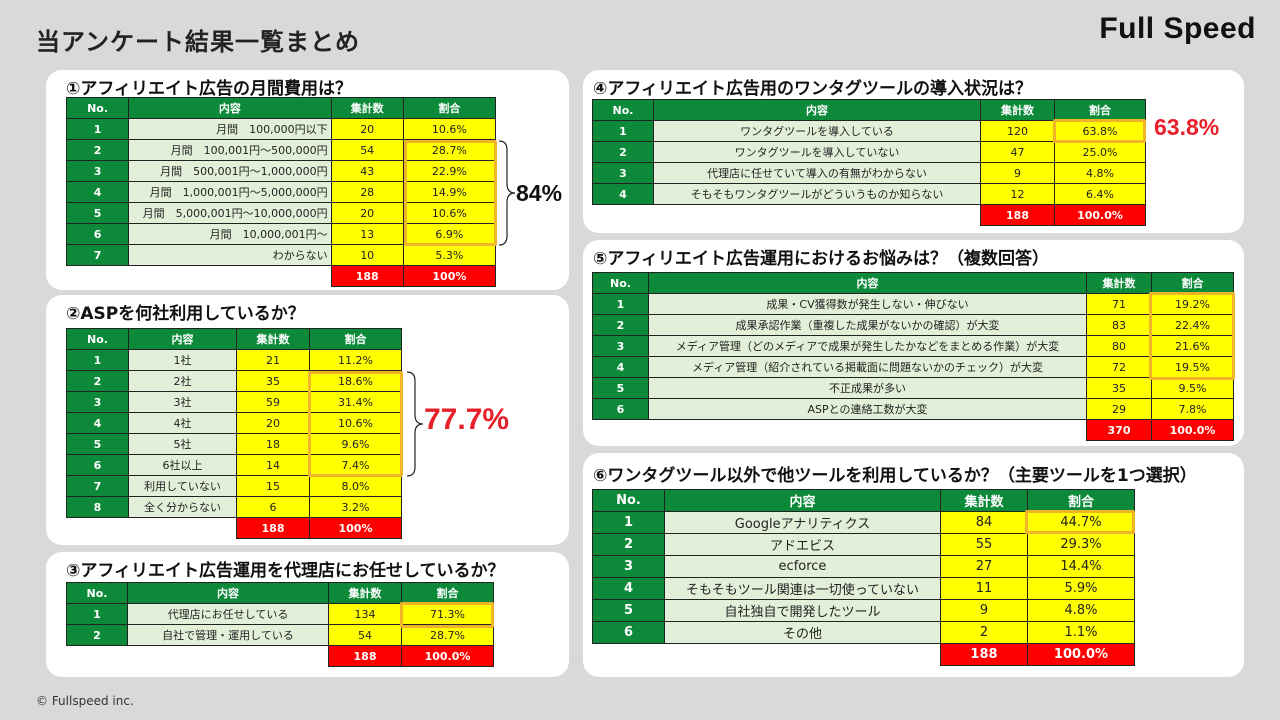  Describe the element at coordinates (802, 610) in the screenshot. I see `row-label: 自社独自で開発したツール` at that location.